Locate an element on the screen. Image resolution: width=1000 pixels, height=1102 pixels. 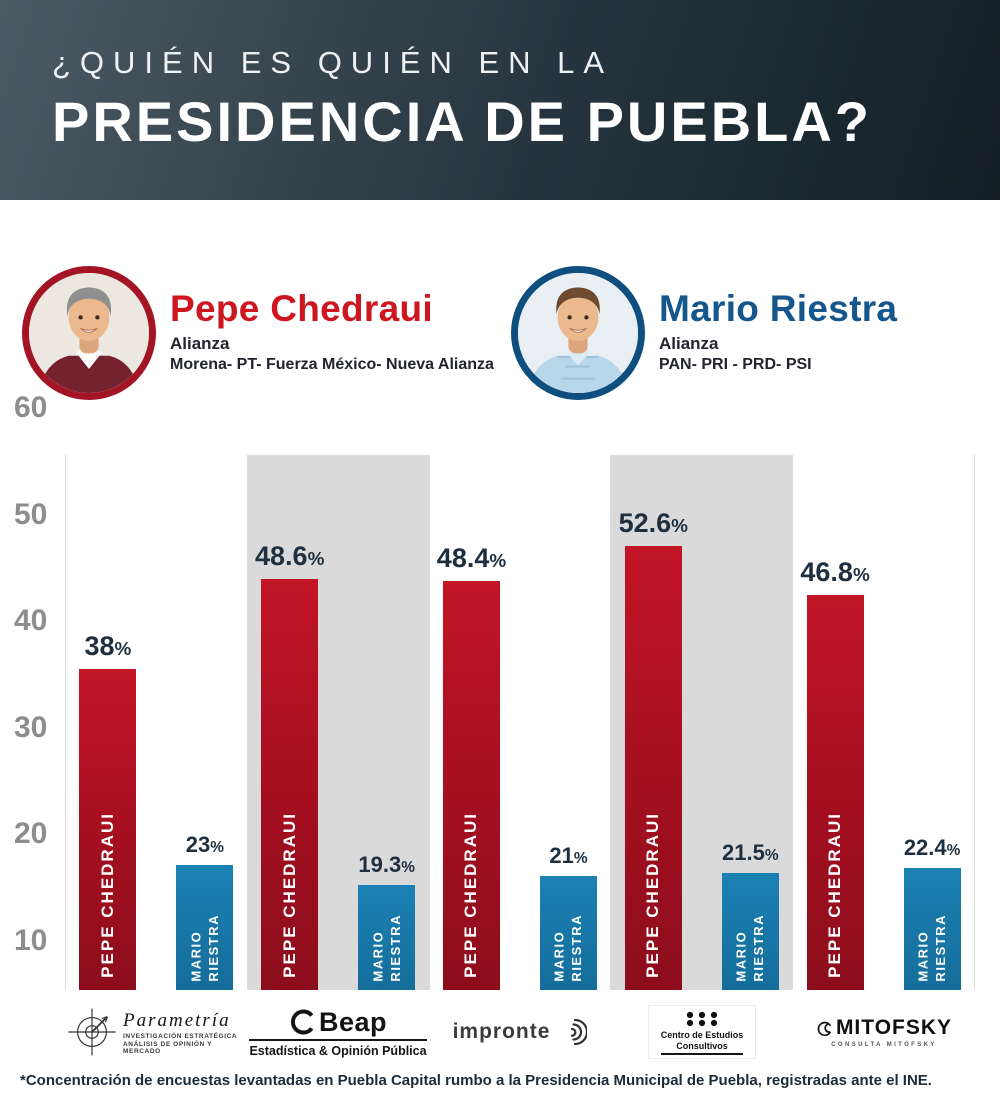
pollster-logo-impronte: impronte is located at coordinates (520, 1032).